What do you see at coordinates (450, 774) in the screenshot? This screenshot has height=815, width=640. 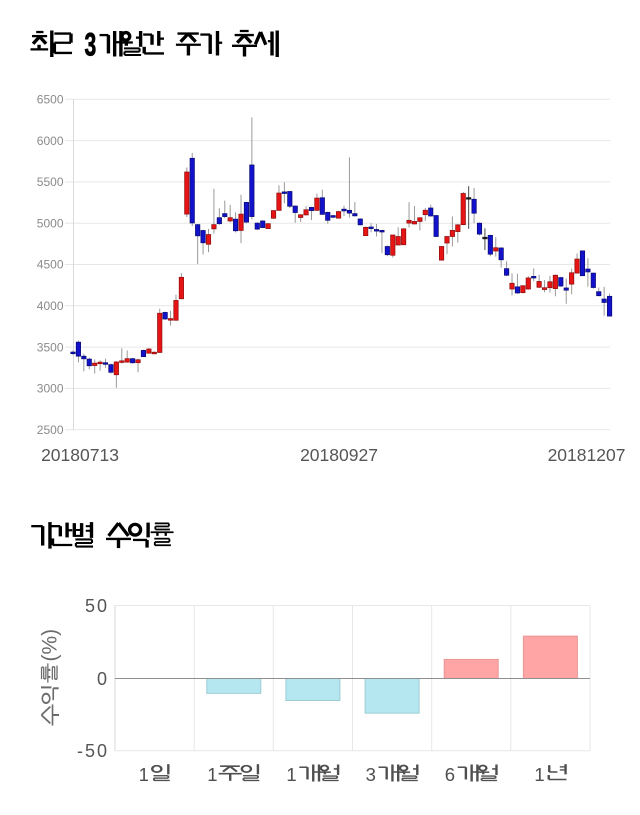 I see `svg-text: 6` at bounding box center [450, 774].